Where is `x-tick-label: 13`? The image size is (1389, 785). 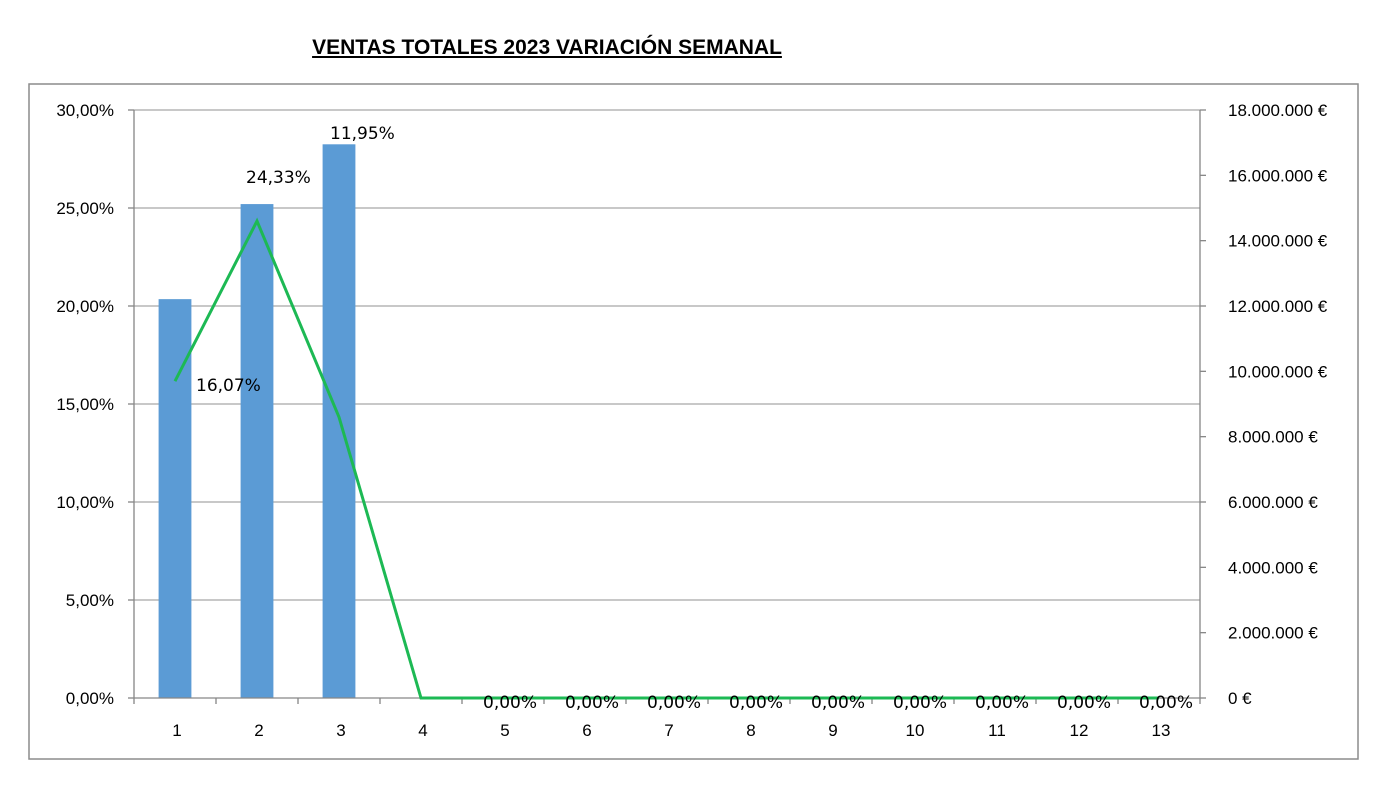
x-tick-label: 13 is located at coordinates (1161, 730).